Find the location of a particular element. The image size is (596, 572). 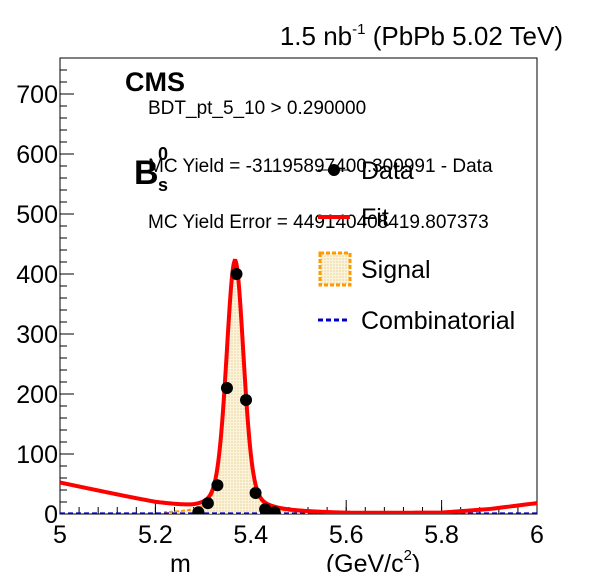

x-tick-label: 5.8 is located at coordinates (441, 535).